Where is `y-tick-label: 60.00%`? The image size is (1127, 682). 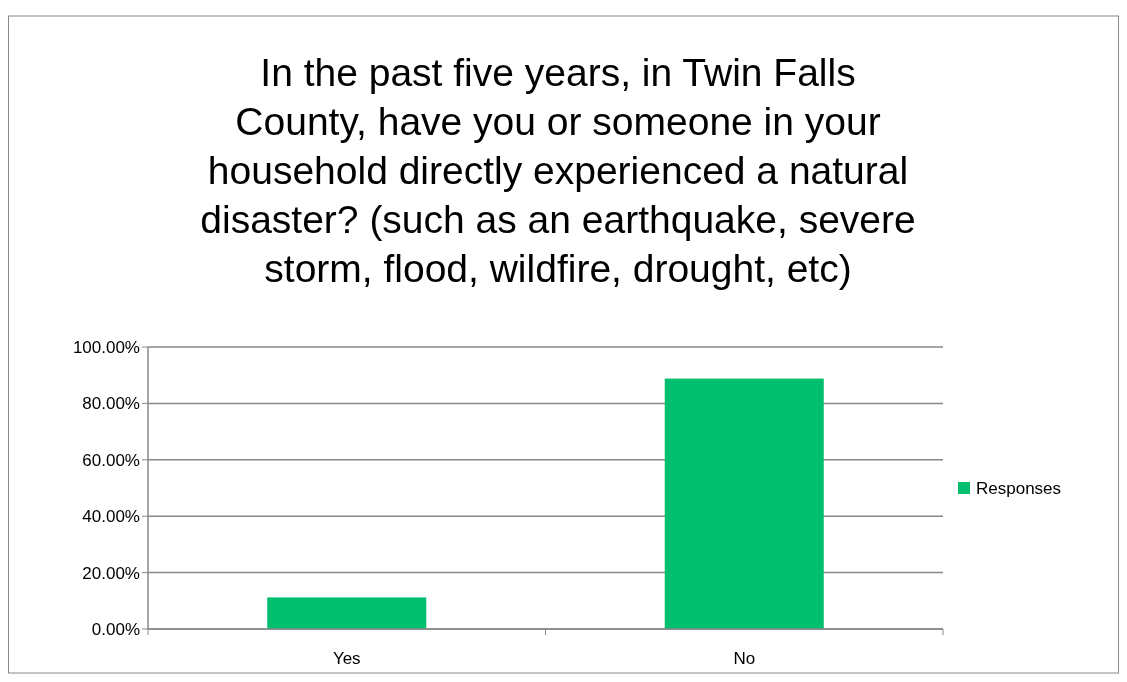
y-tick-label: 60.00% is located at coordinates (111, 460).